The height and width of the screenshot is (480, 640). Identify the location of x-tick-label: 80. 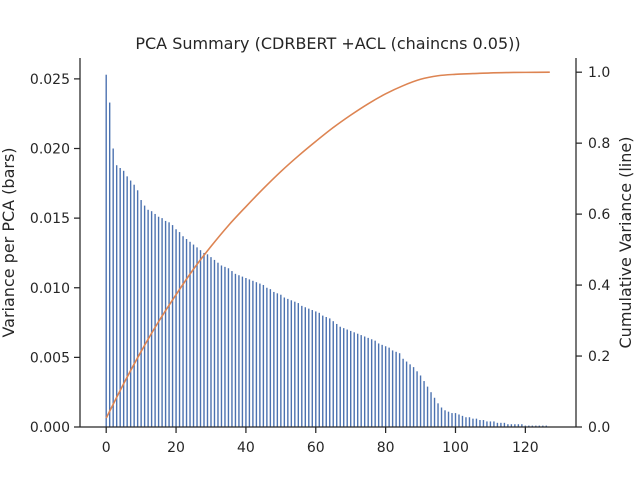
(386, 448).